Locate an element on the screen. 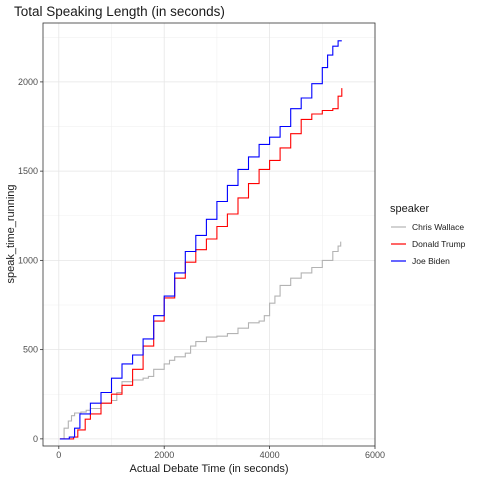  y-axis: 0 500 1000 1500 2000 is located at coordinates (30, 260).